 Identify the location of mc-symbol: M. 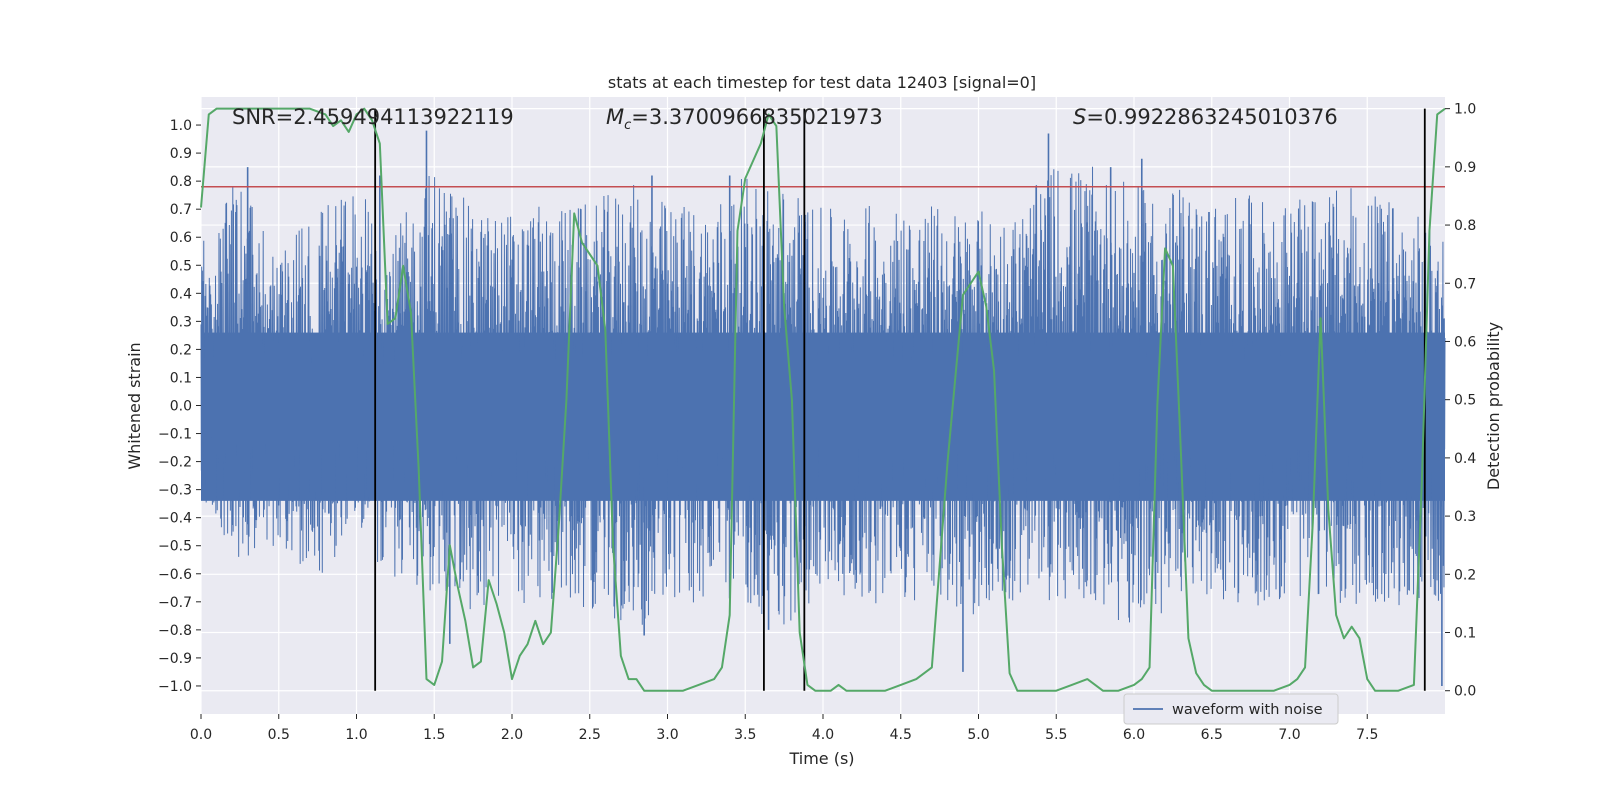
(615, 117).